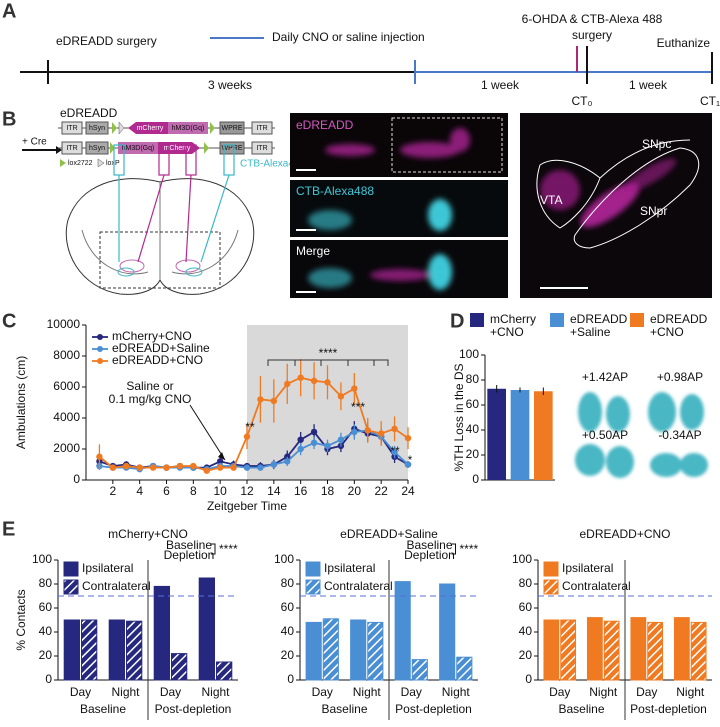  What do you see at coordinates (500, 85) in the screenshot?
I see `duration-label: 1 week` at bounding box center [500, 85].